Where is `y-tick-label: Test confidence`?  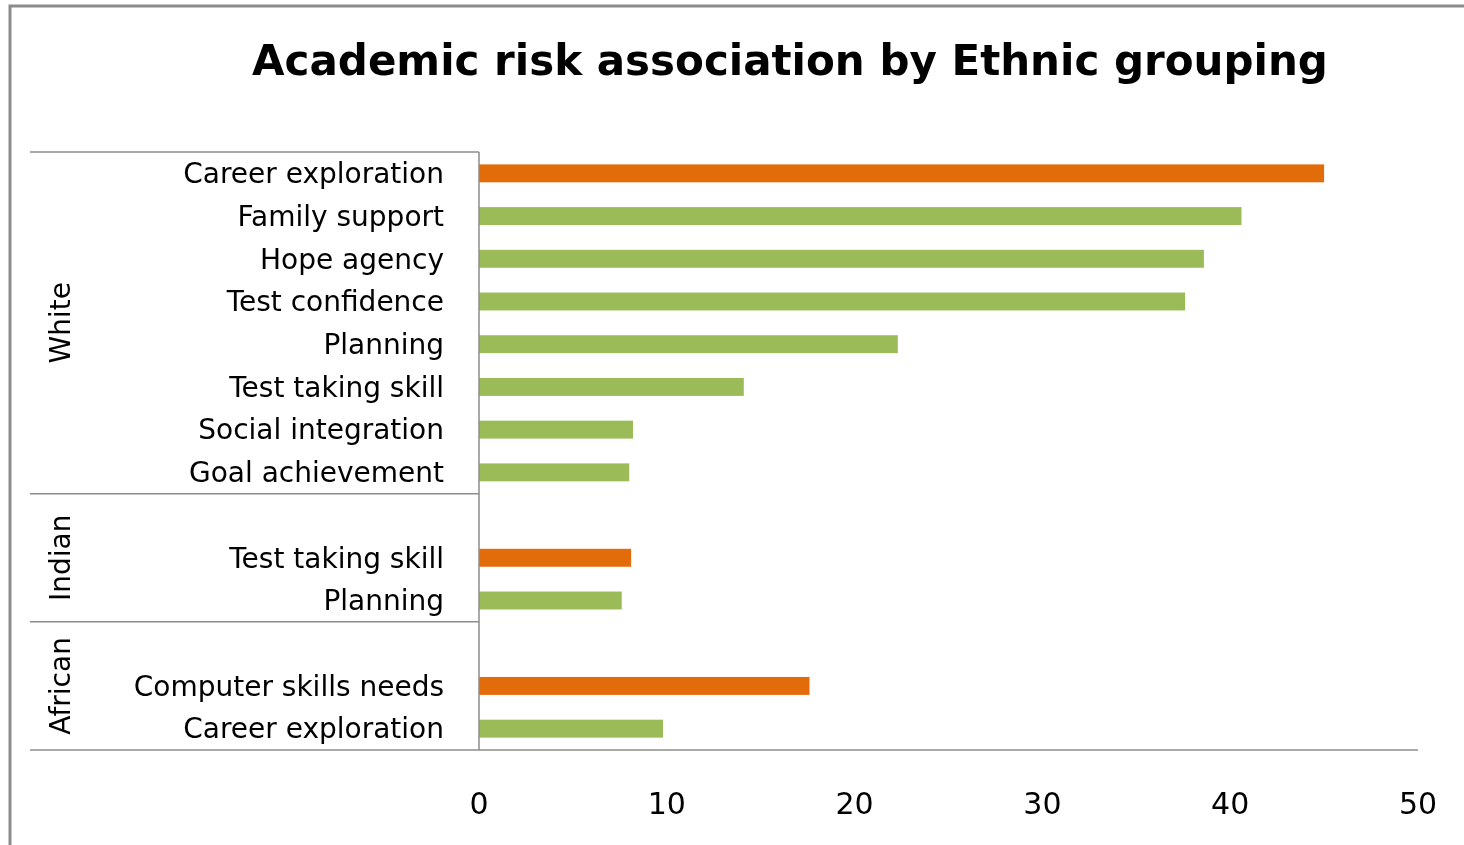 y-tick-label: Test confidence is located at coordinates (334, 302).